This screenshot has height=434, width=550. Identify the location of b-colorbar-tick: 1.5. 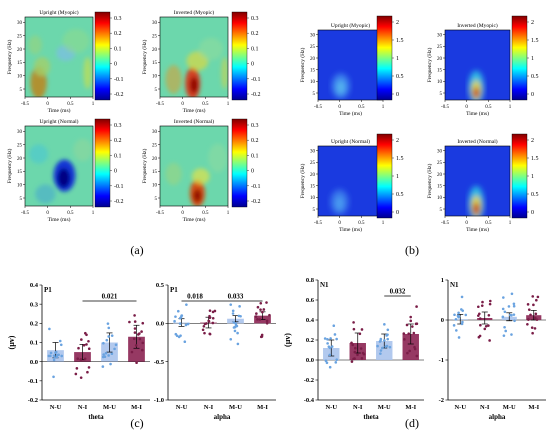
(400, 41).